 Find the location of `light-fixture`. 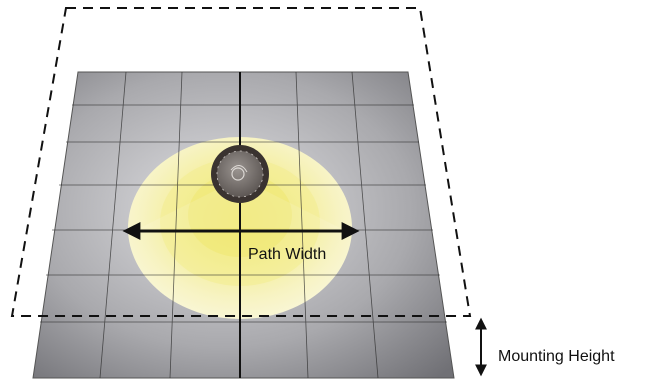

light-fixture is located at coordinates (240, 174).